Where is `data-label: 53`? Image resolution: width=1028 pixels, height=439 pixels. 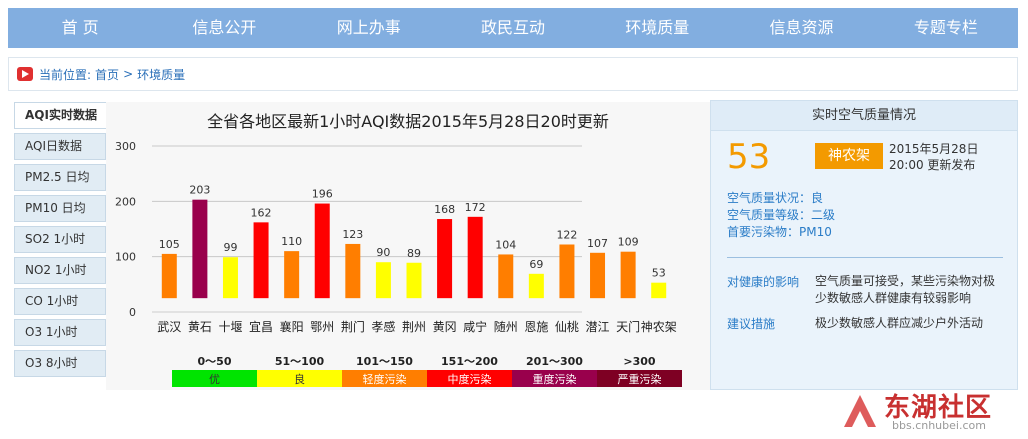 data-label: 53 is located at coordinates (659, 273).